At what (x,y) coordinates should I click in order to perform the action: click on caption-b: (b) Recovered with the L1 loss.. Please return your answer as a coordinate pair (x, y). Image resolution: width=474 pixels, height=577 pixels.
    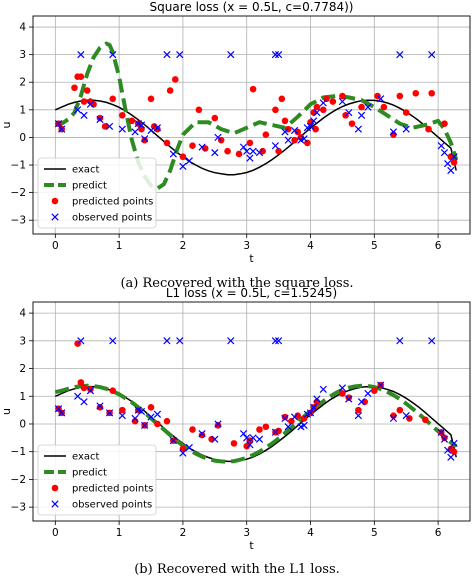
    Looking at the image, I should click on (237, 569).